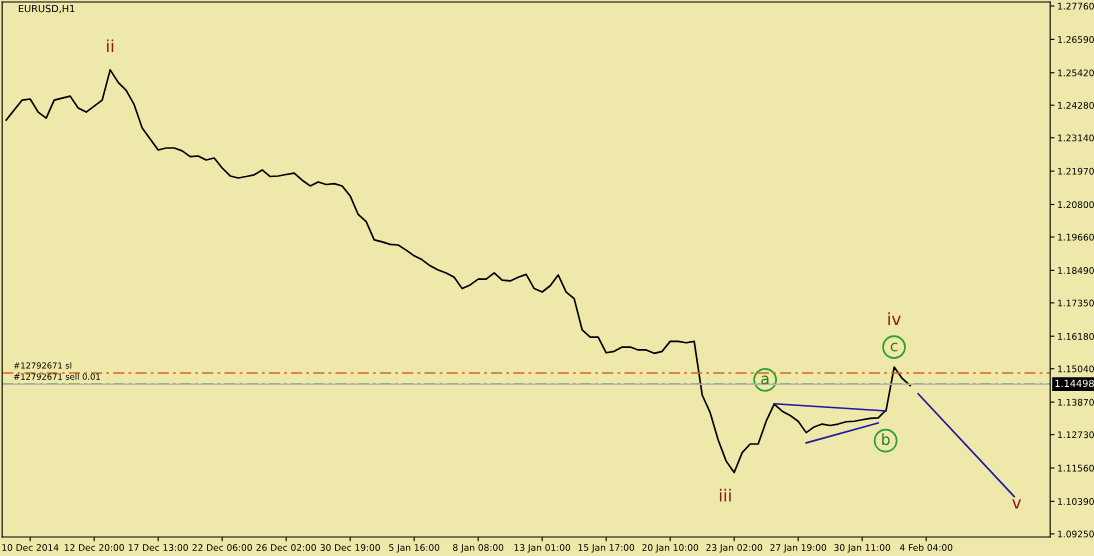 This screenshot has width=1094, height=556. Describe the element at coordinates (1074, 383) in the screenshot. I see `ref-line-label: 1.14498` at that location.